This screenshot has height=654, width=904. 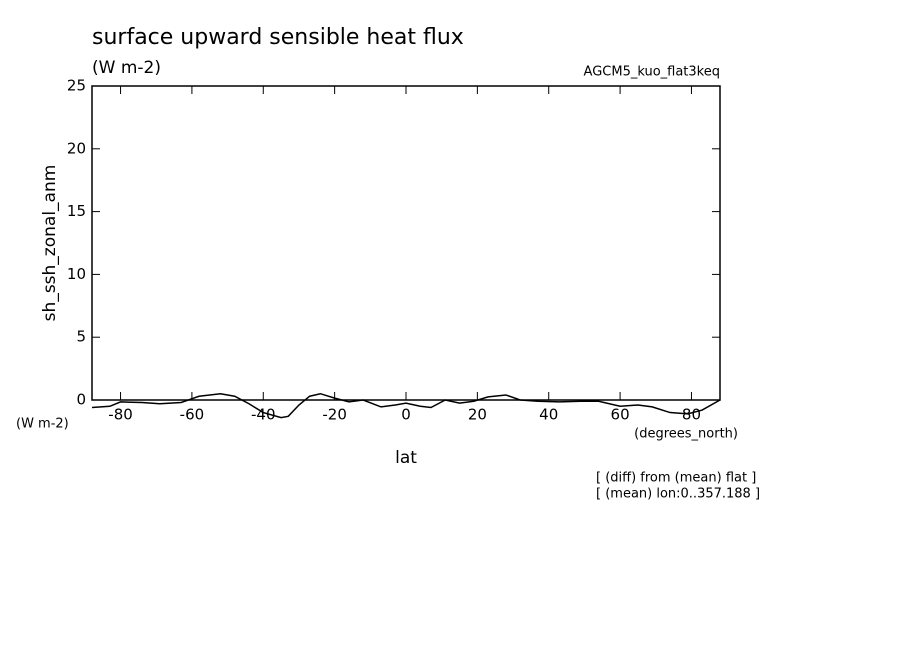 I want to click on x-tick-label: -60, so click(x=192, y=415).